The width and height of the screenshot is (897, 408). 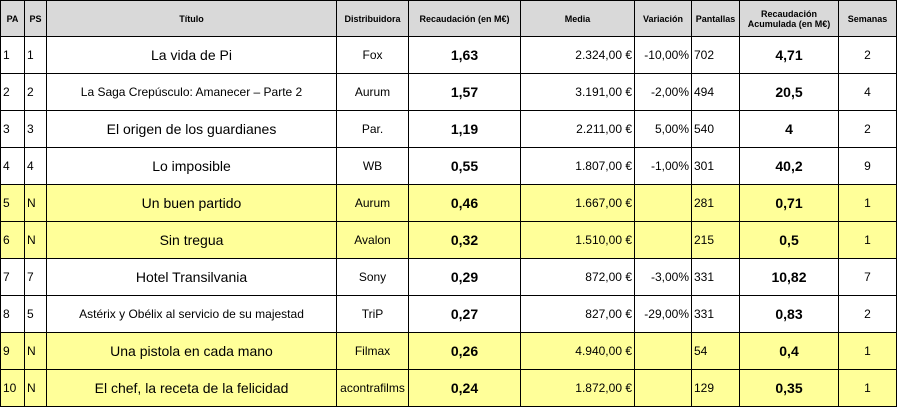 What do you see at coordinates (372, 92) in the screenshot?
I see `cell-distribuidora: Aurum` at bounding box center [372, 92].